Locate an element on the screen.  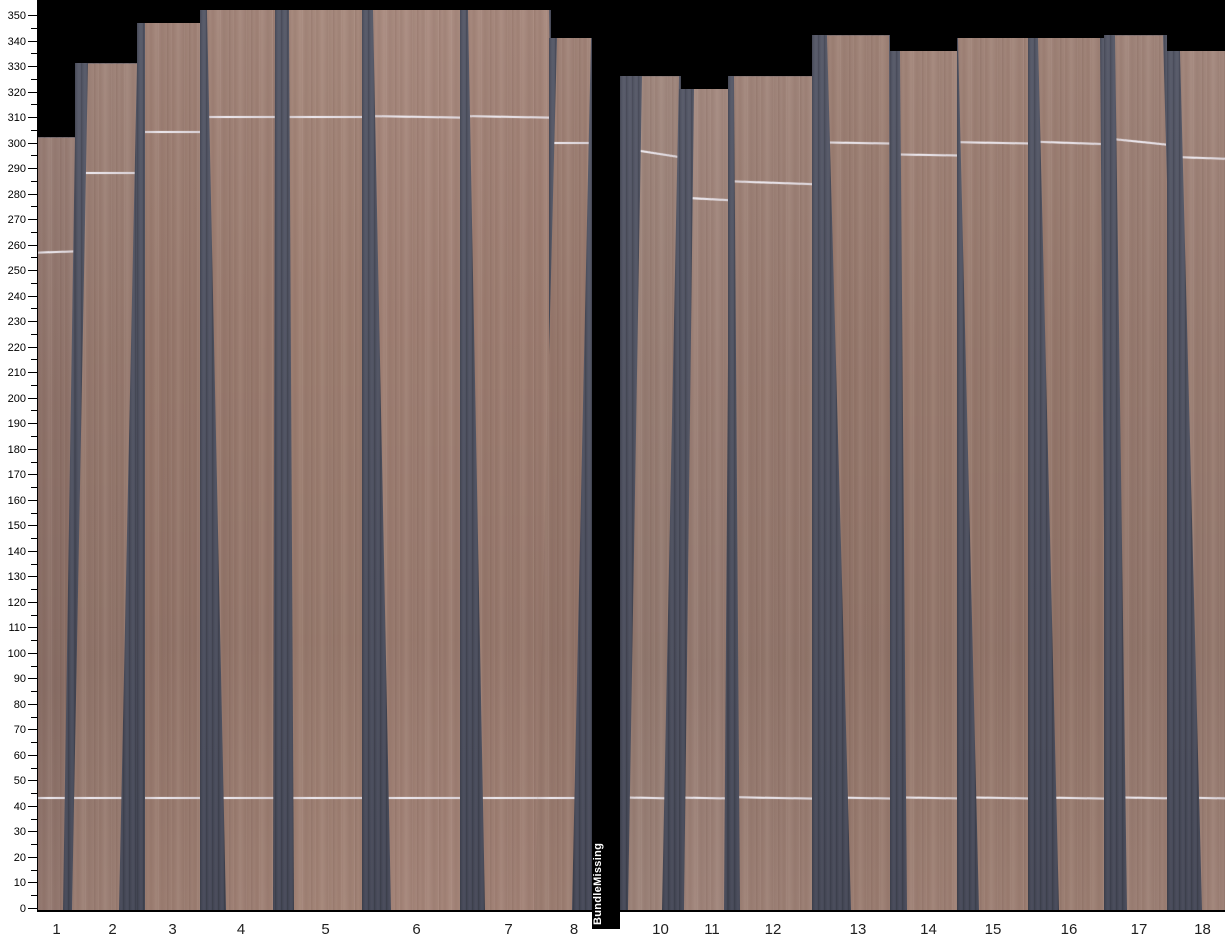
y-tick-label-170: 170 is located at coordinates (16, 475).